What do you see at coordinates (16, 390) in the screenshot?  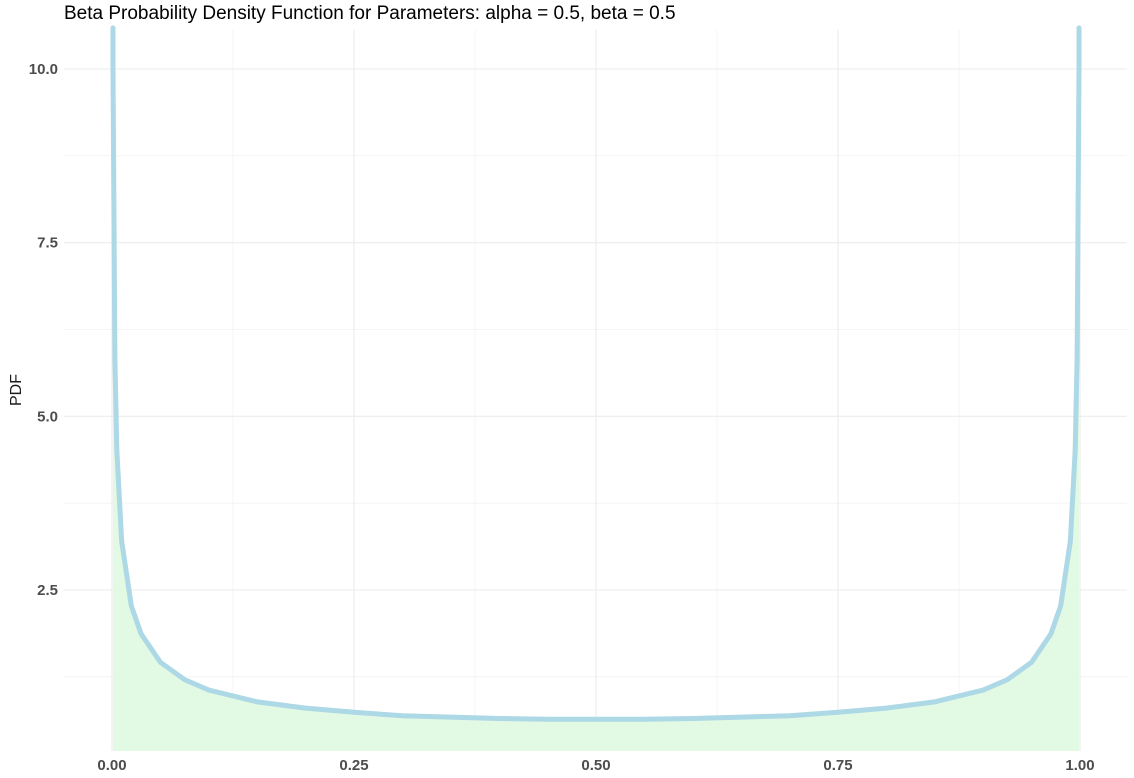 I see `y-axis-title: PDF` at bounding box center [16, 390].